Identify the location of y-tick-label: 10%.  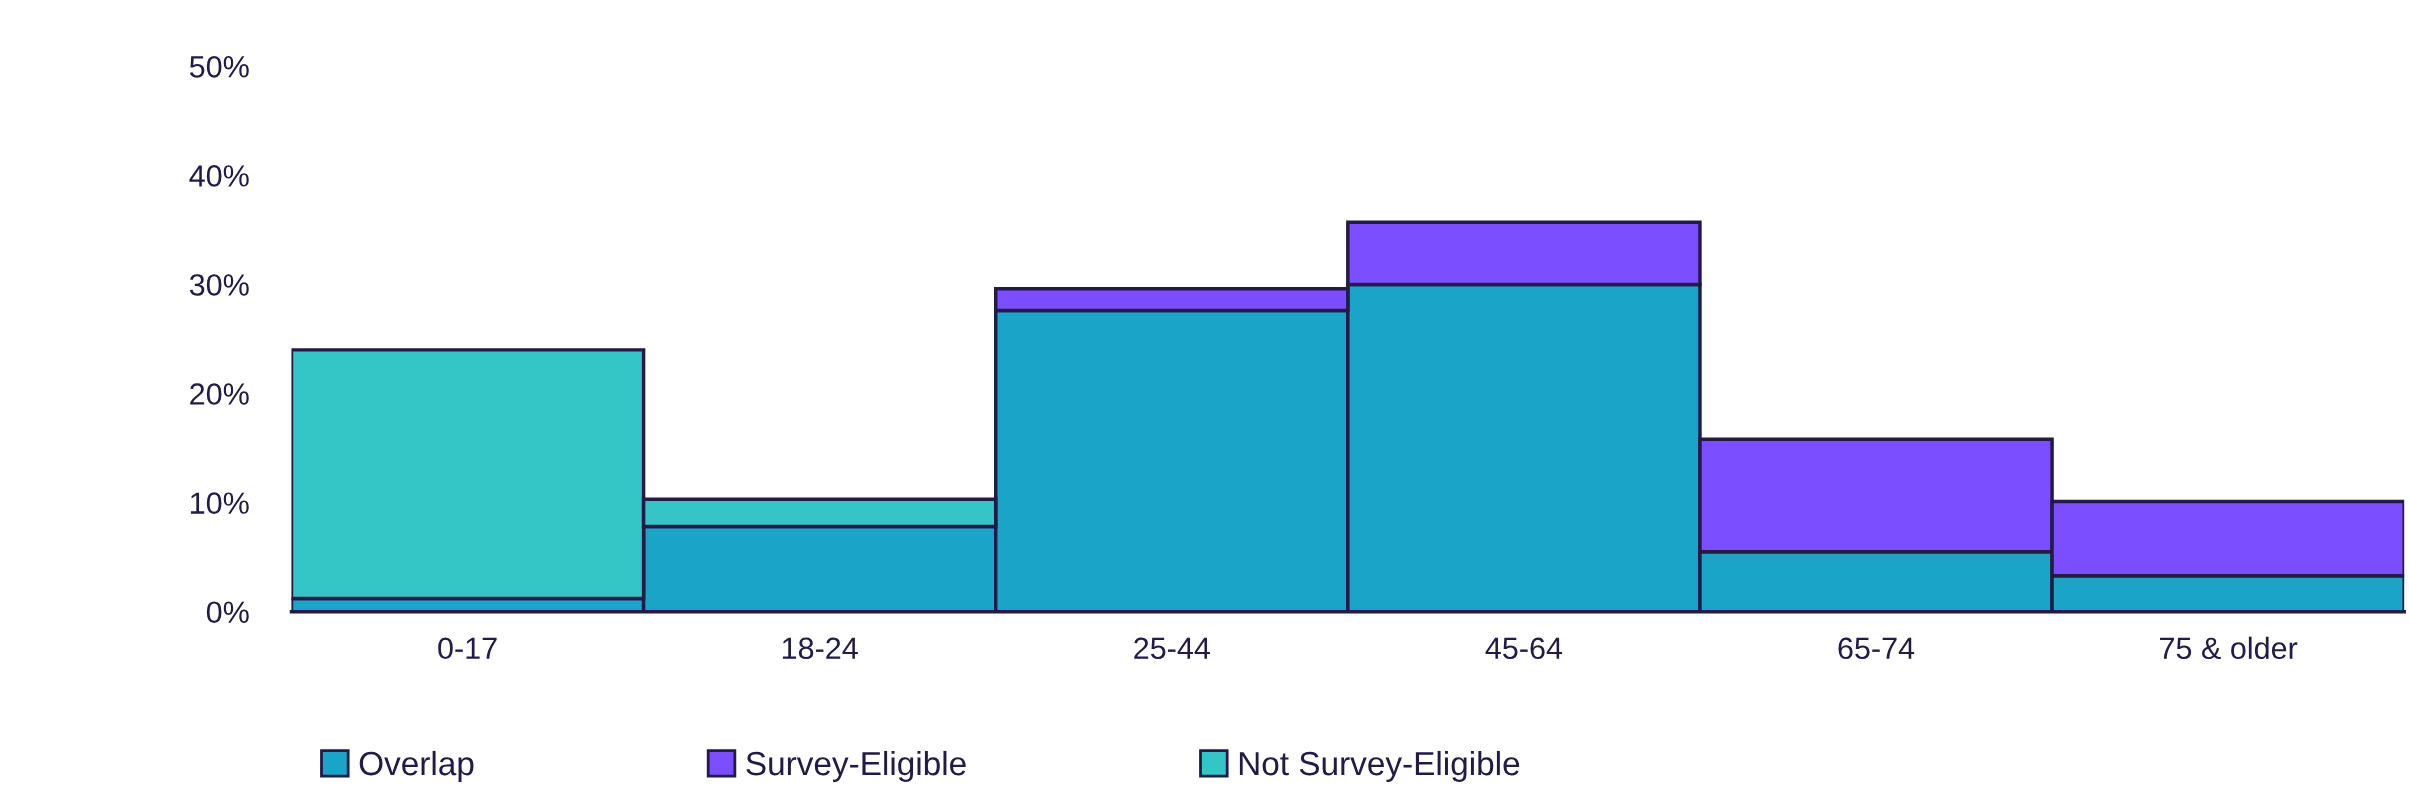
(220, 503).